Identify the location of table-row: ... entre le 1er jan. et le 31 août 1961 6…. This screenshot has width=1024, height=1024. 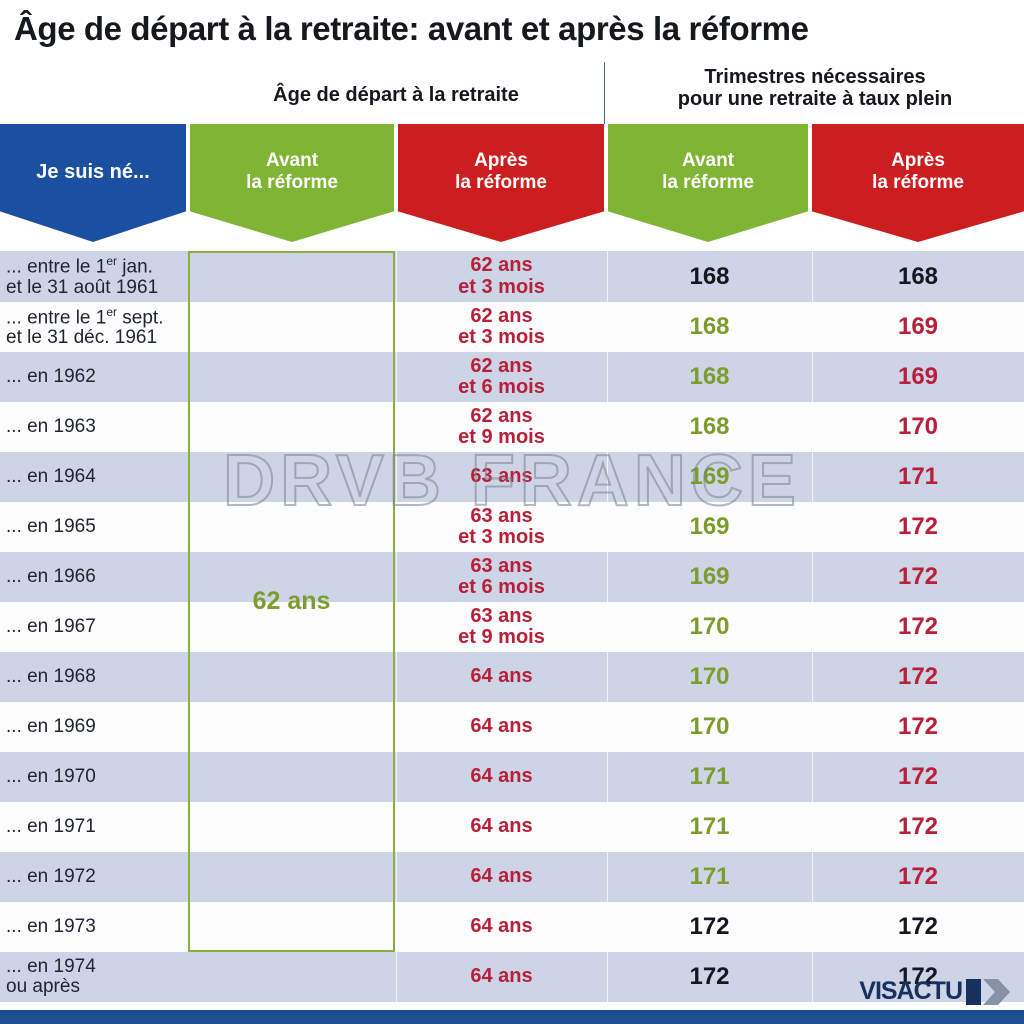
(512, 276).